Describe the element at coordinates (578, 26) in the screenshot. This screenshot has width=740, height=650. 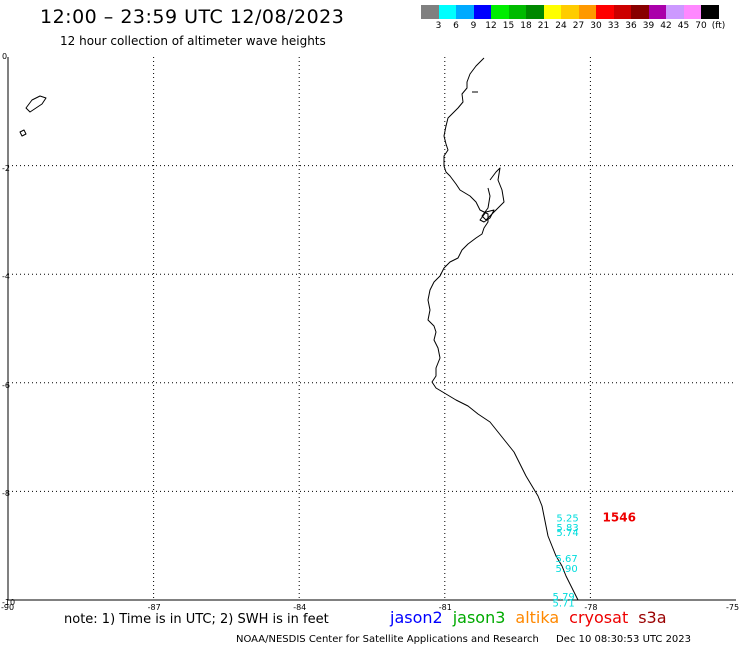
I see `scale-label: 27` at that location.